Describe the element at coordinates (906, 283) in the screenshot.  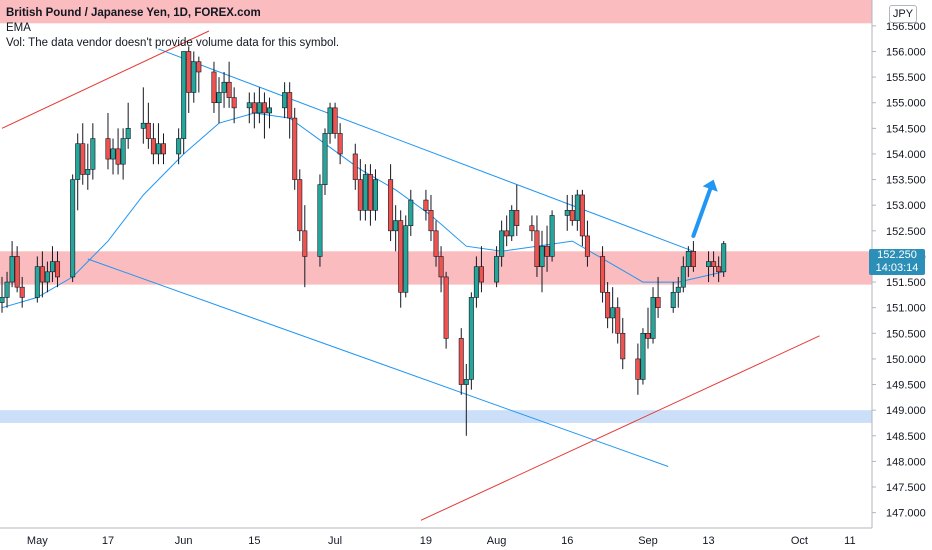
I see `price-tick-label: 151.500` at that location.